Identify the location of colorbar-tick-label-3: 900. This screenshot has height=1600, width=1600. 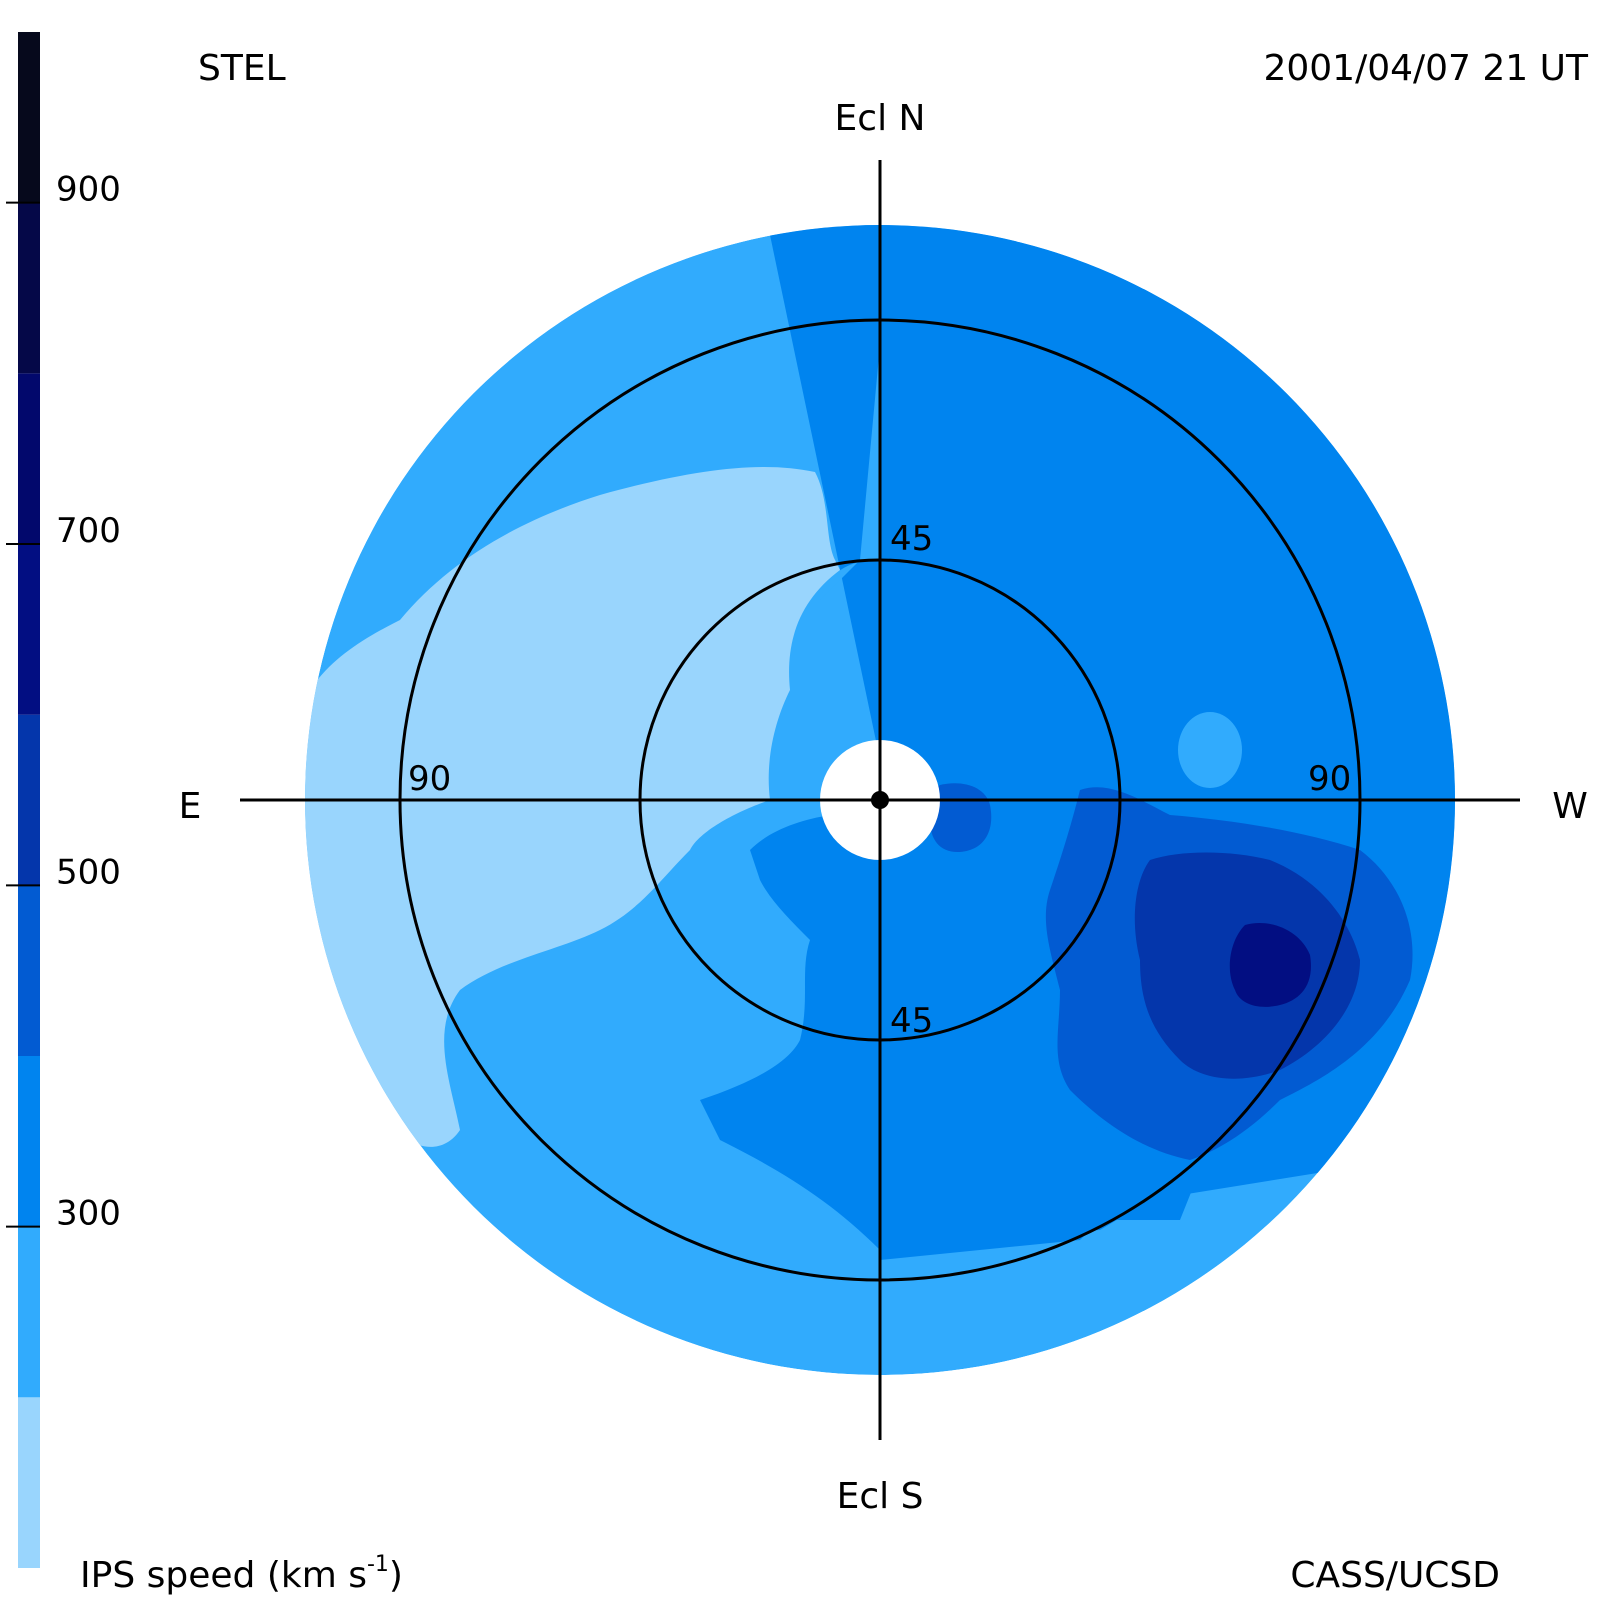
(88, 190).